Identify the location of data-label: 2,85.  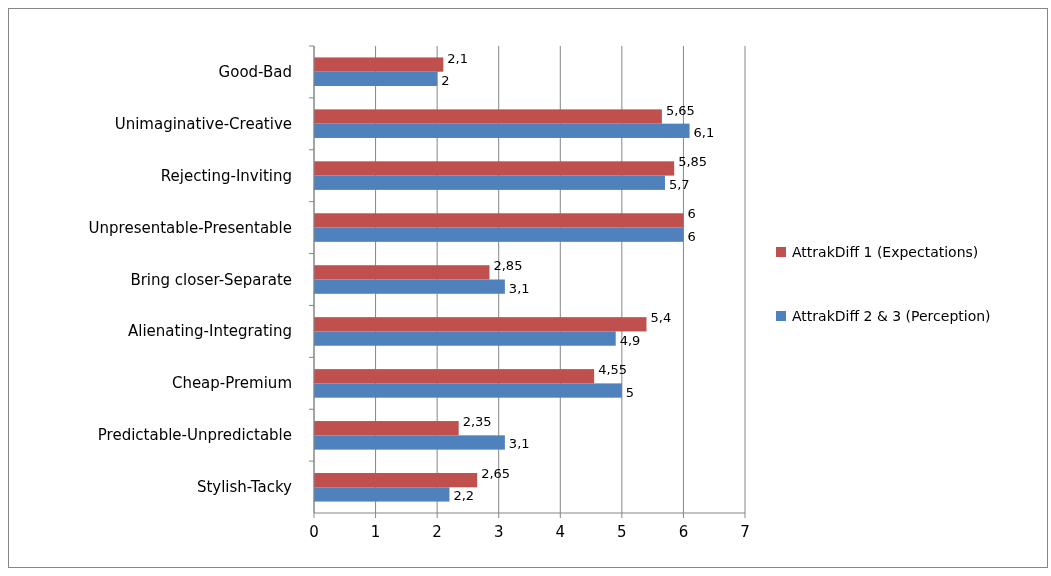
(508, 266).